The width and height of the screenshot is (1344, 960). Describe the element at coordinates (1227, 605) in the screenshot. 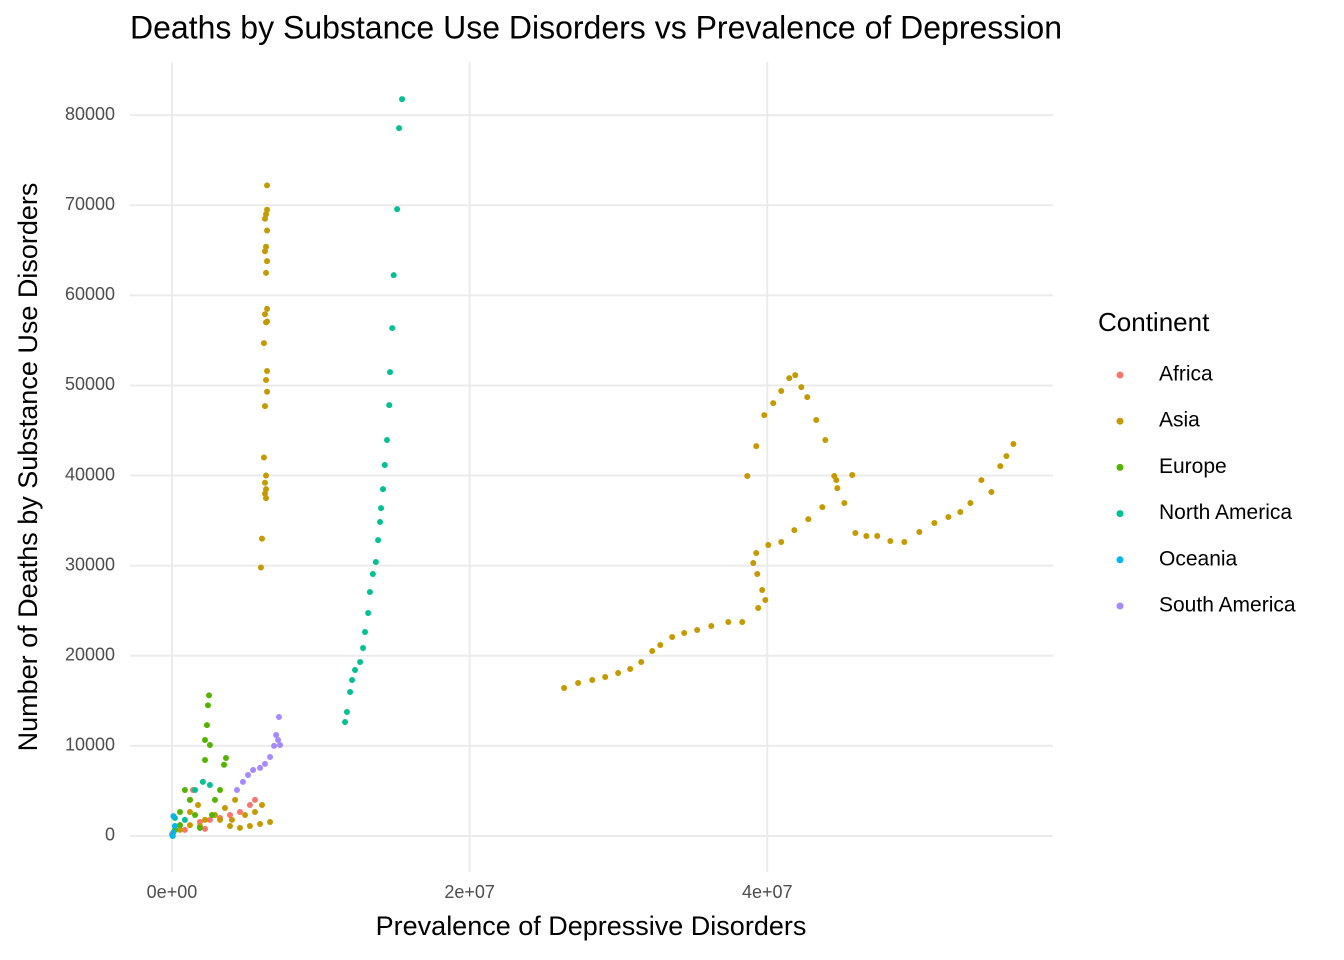

I see `legend-label: South America` at that location.